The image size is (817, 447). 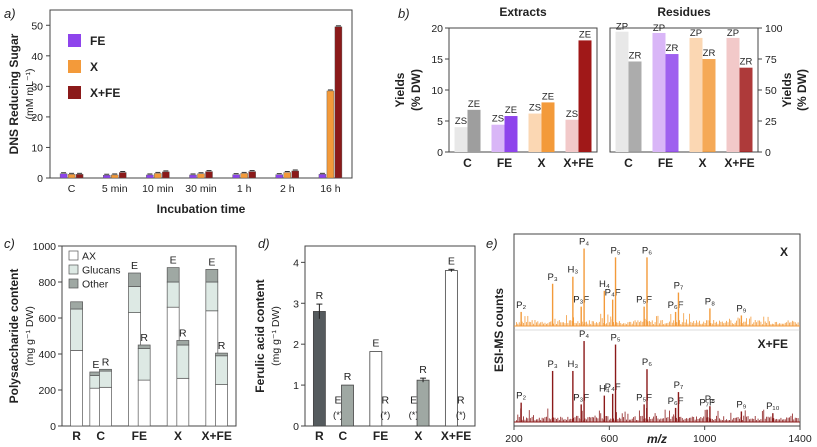 What do you see at coordinates (771, 60) in the screenshot?
I see `panel-b-right-ytick-label: 75` at bounding box center [771, 60].